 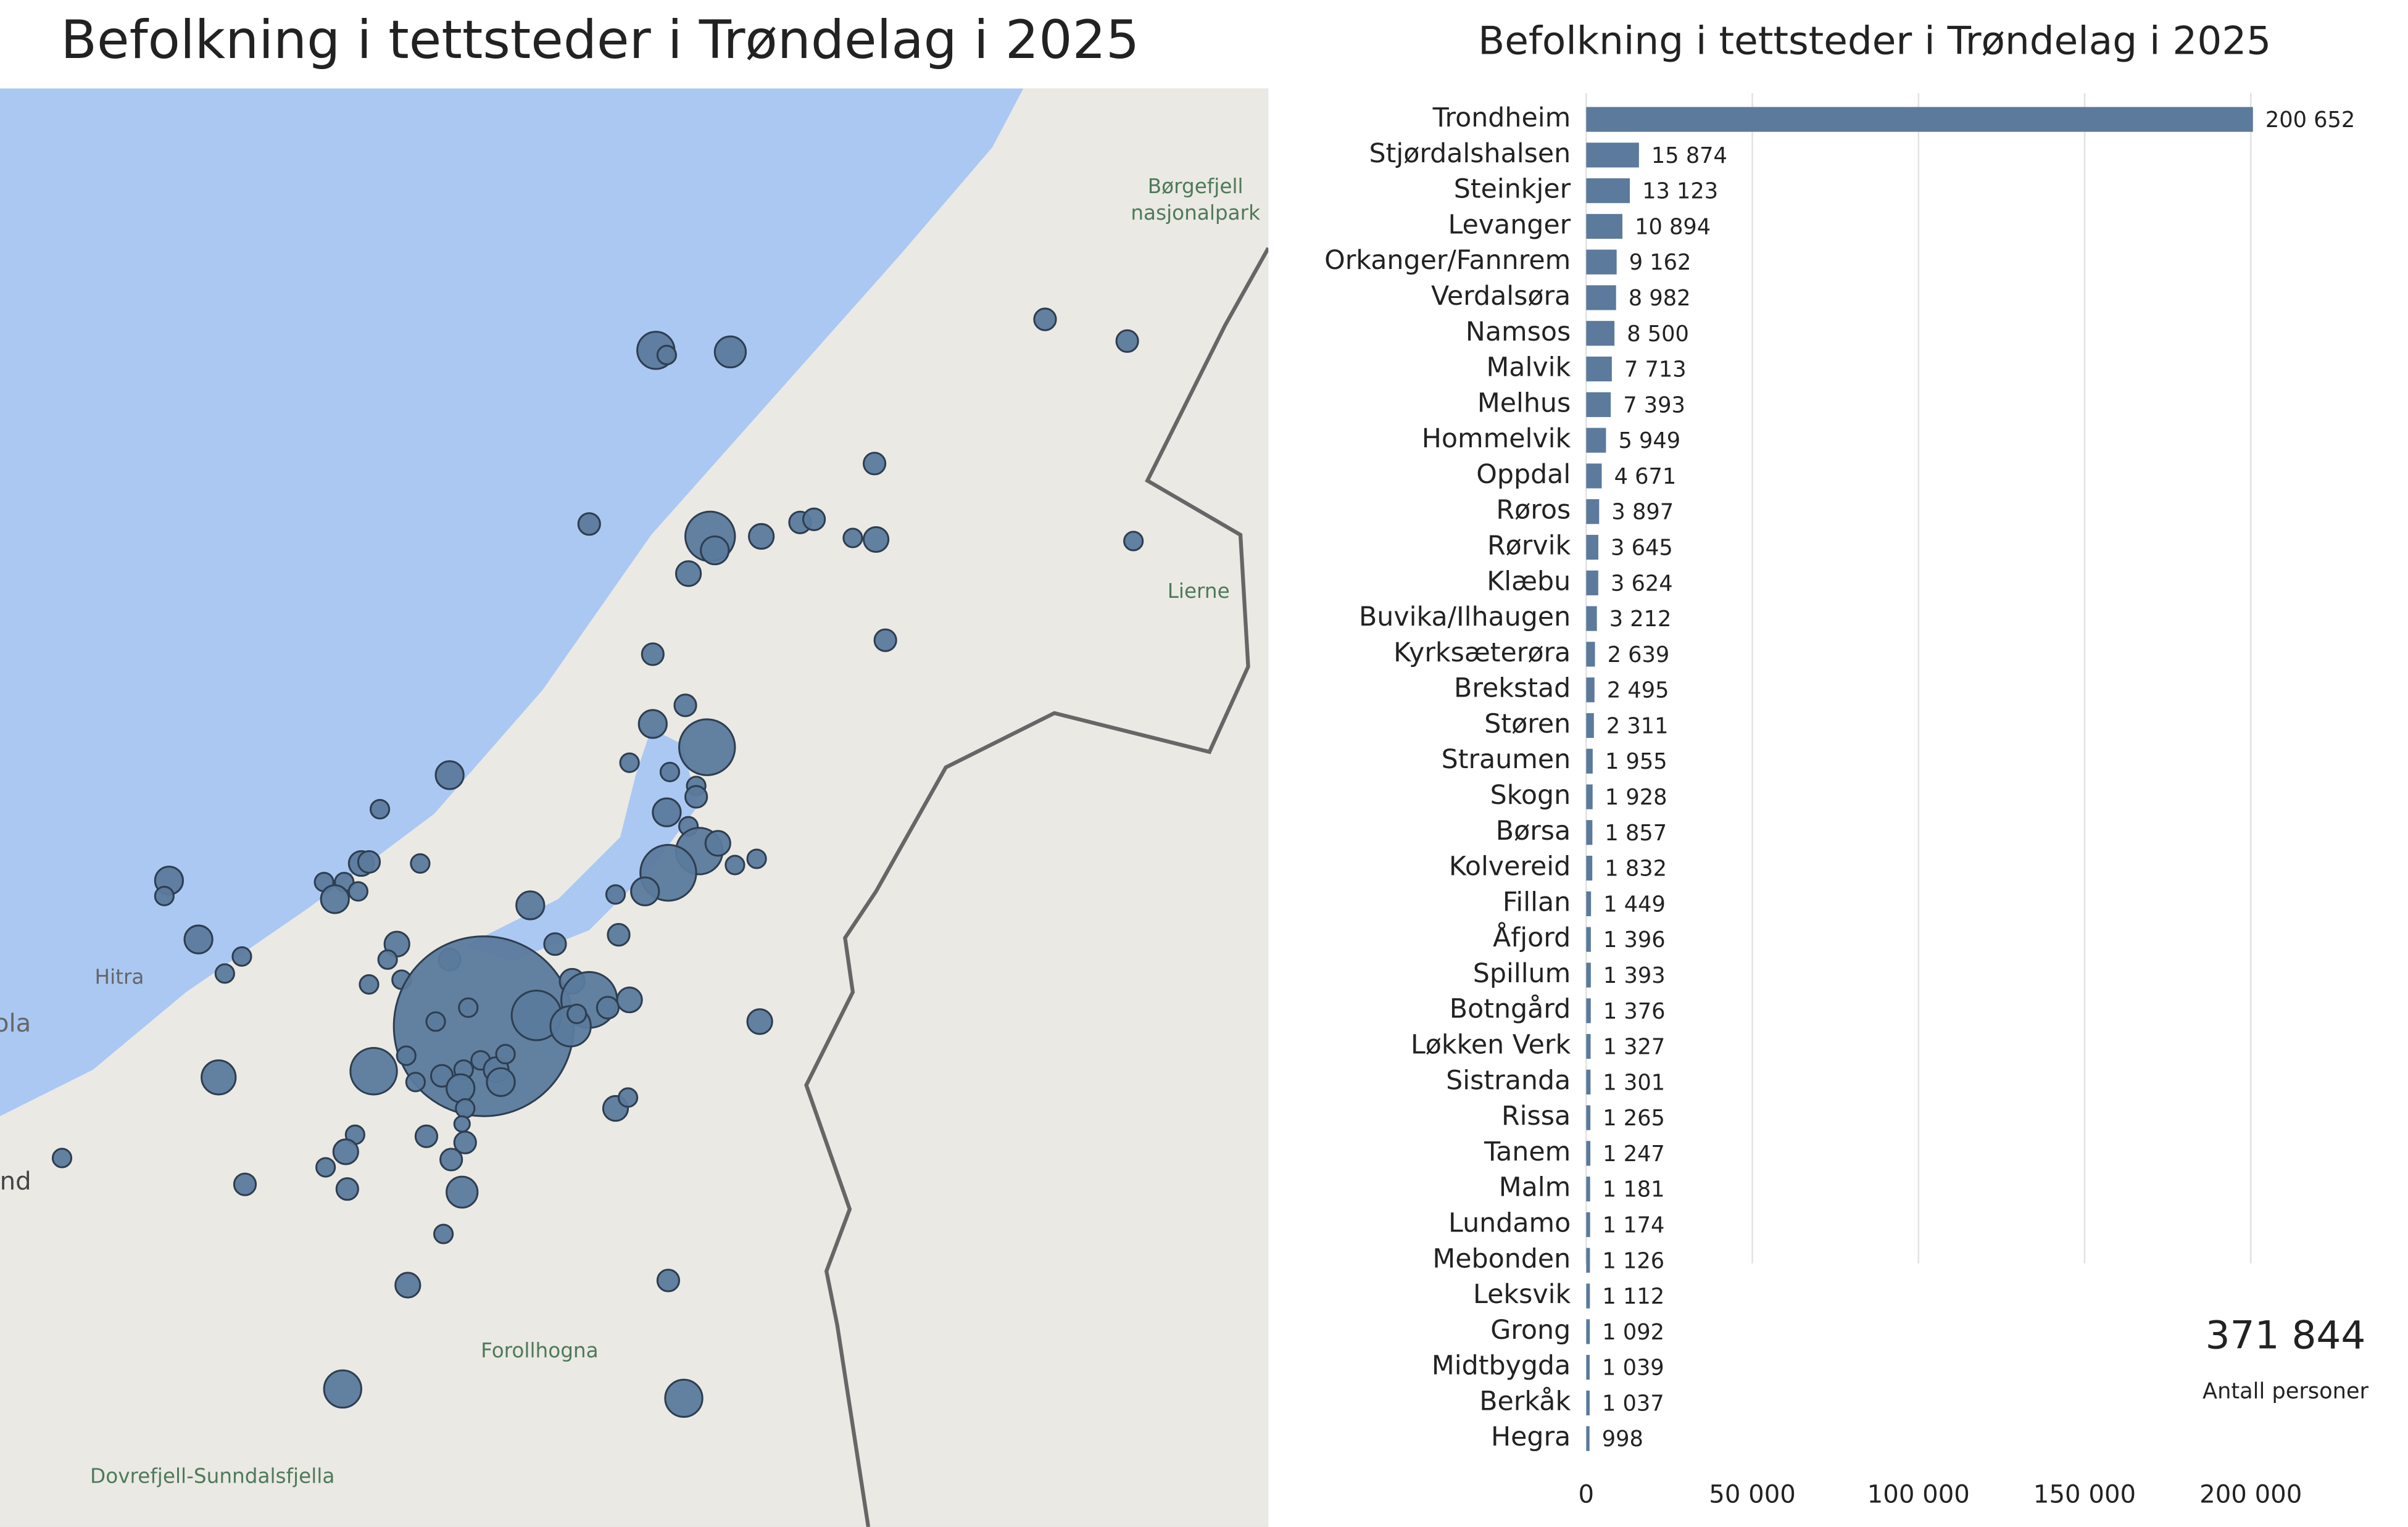 I want to click on y-tick-label: Rissa, so click(x=1536, y=1116).